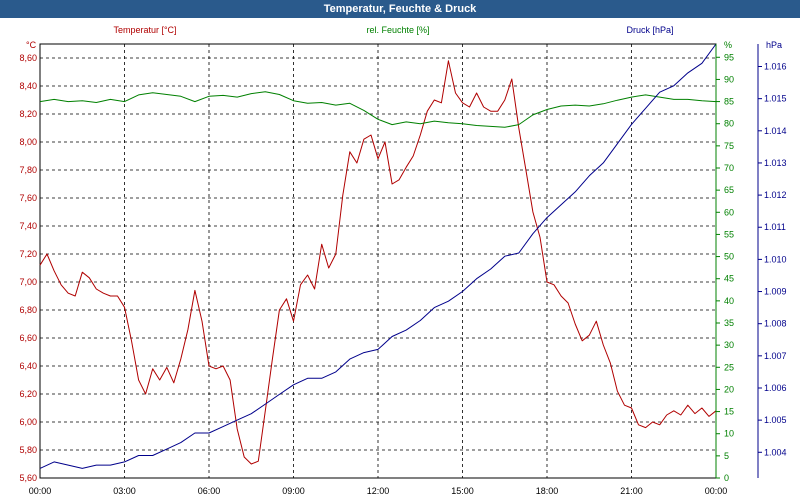 The height and width of the screenshot is (500, 800). What do you see at coordinates (775, 388) in the screenshot?
I see `pressure-tick-label: 1.006` at bounding box center [775, 388].